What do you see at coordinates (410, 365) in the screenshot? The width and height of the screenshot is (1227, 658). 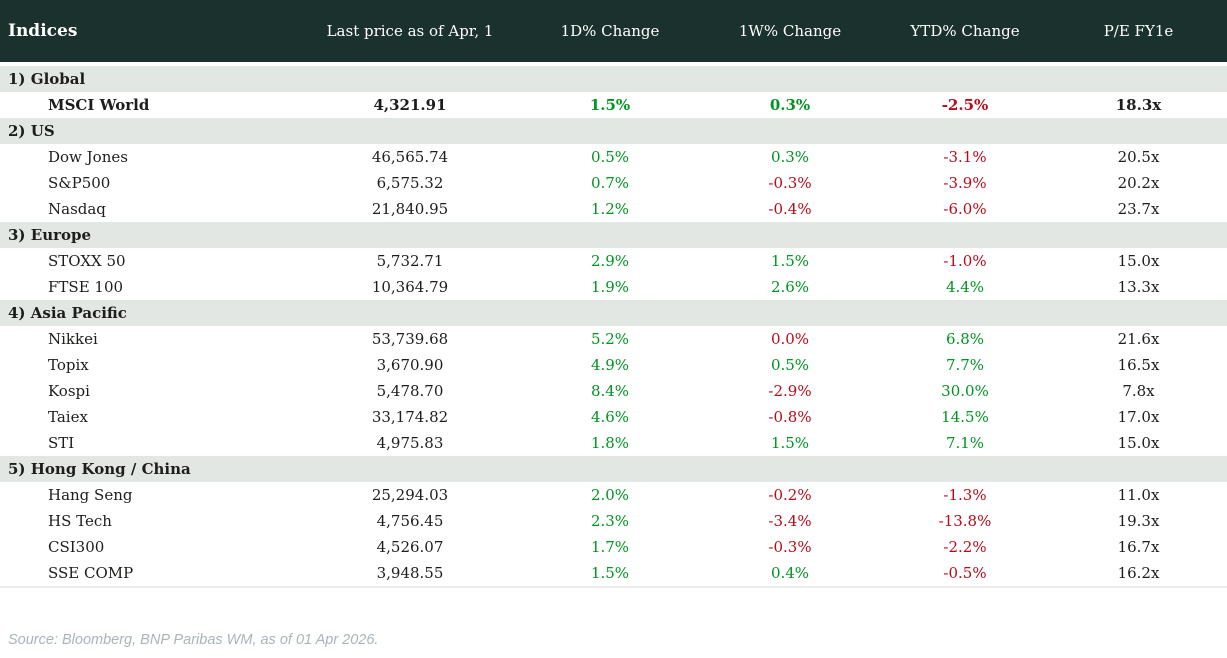 I see `last-price-value: 3,670.90` at bounding box center [410, 365].